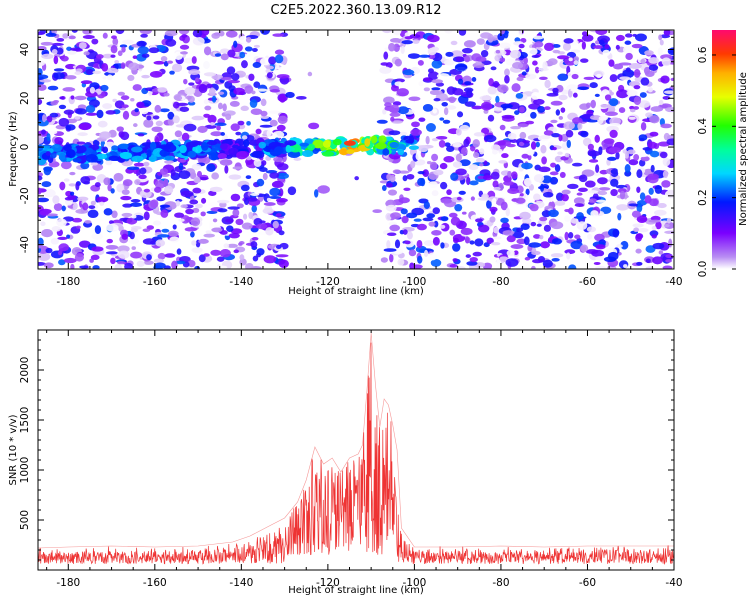 The image size is (750, 600). What do you see at coordinates (703, 269) in the screenshot?
I see `colorbar-tick-label: 0.0` at bounding box center [703, 269].